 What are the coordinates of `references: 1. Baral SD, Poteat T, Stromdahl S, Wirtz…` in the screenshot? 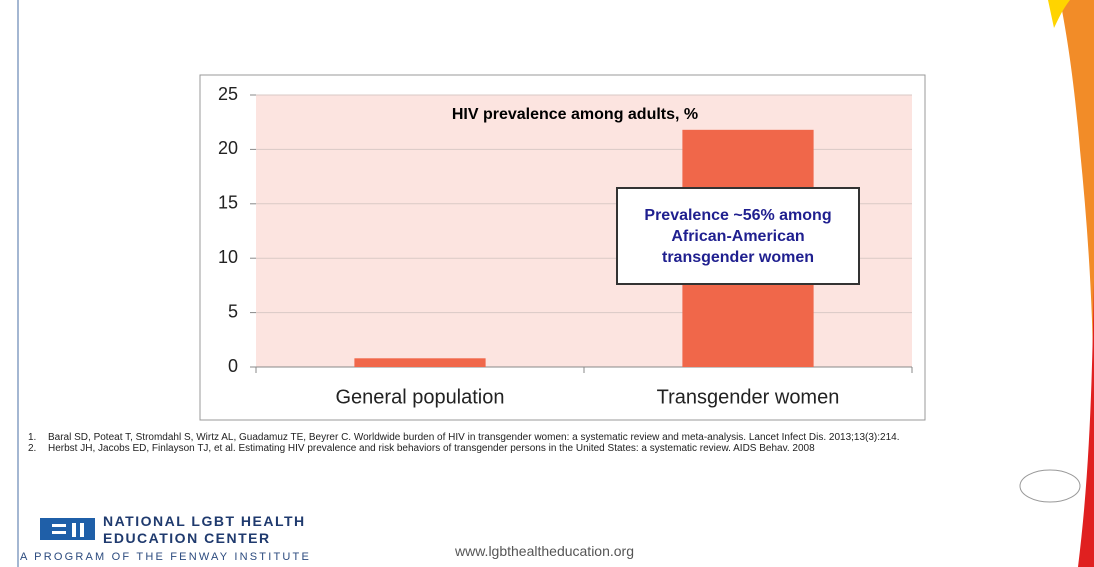 It's located at (548, 443).